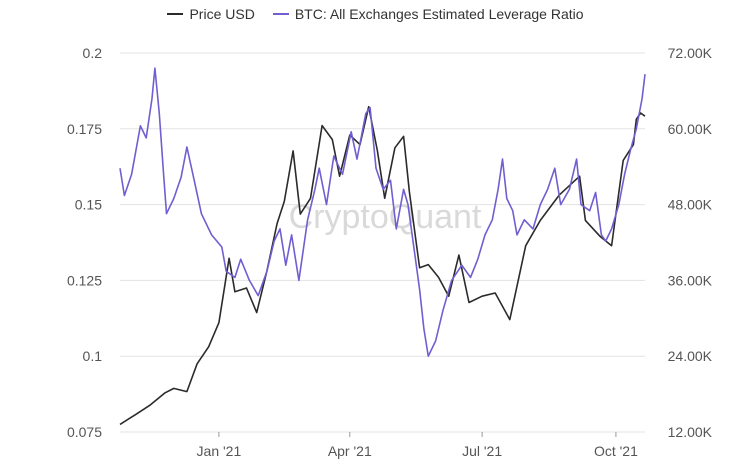  I want to click on left-tick-label: 0.15, so click(88, 205).